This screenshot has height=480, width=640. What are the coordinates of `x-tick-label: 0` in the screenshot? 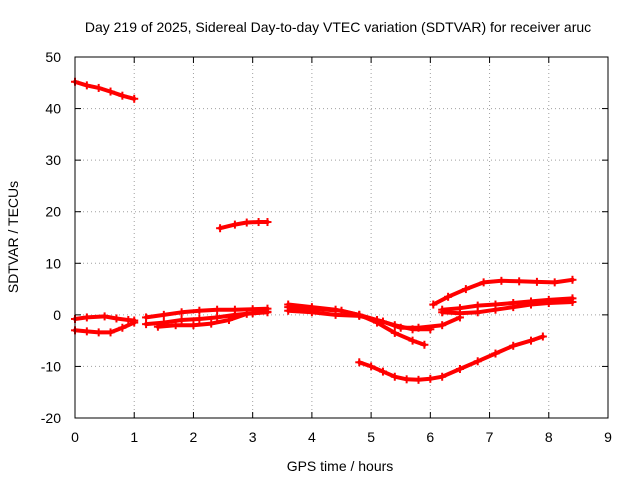 It's located at (75, 437).